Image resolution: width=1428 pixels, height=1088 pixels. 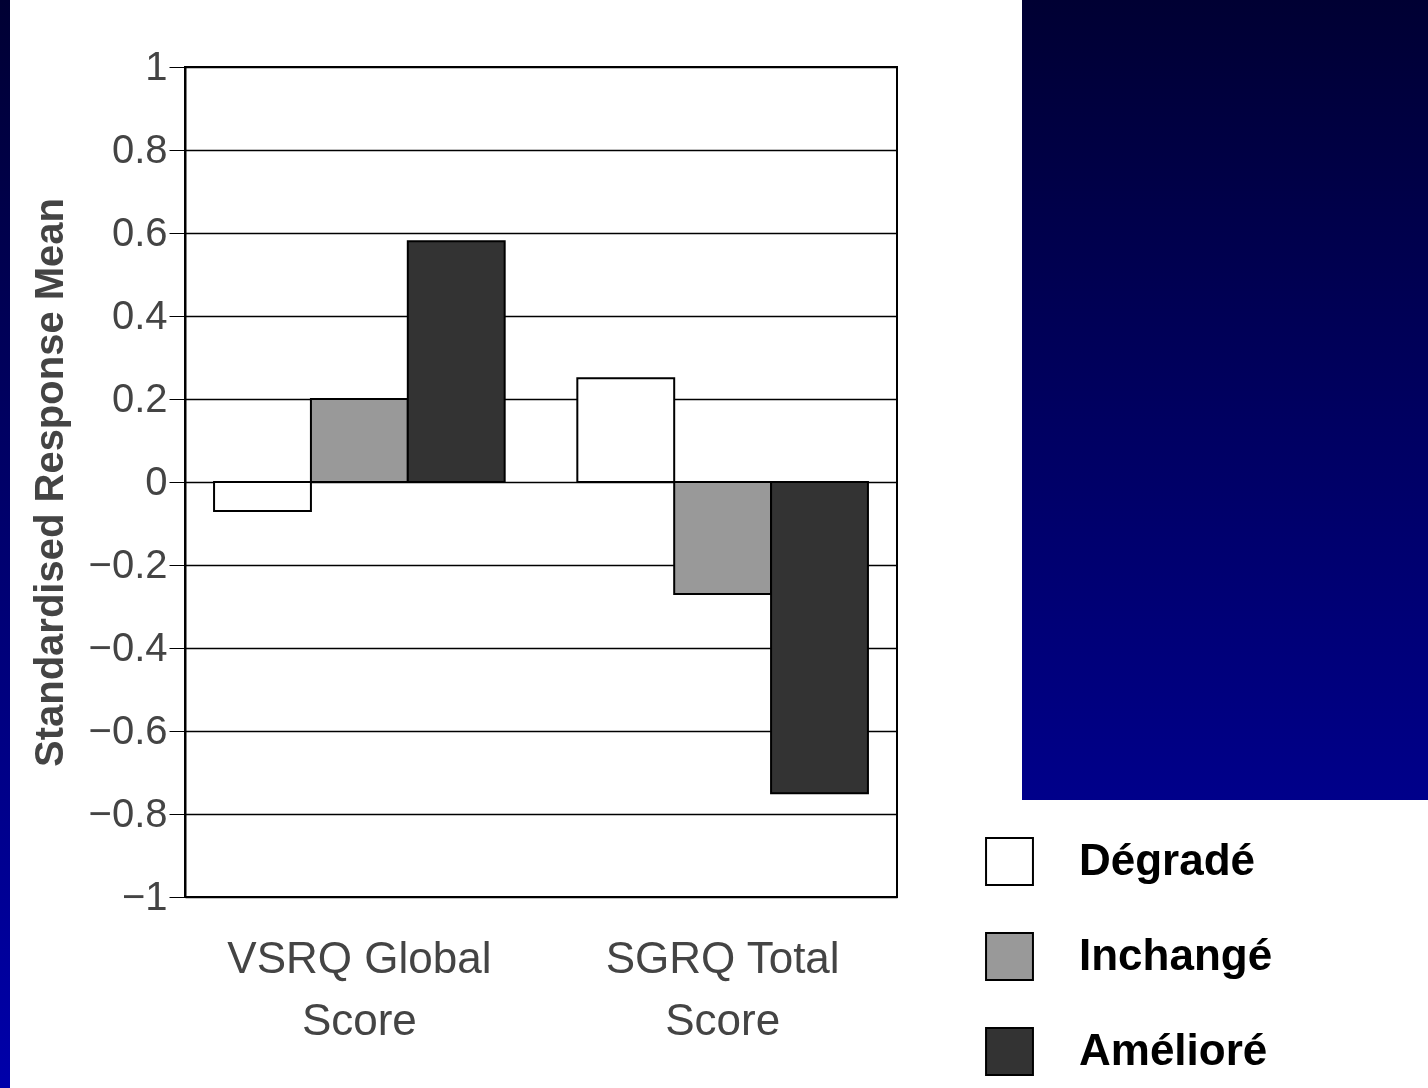 What do you see at coordinates (139, 314) in the screenshot?
I see `y-tick-label: 0.4` at bounding box center [139, 314].